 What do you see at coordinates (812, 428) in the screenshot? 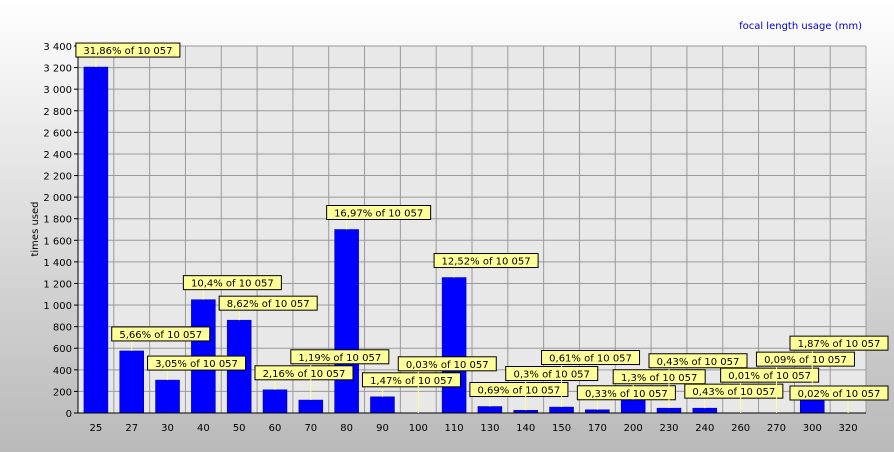
I see `x-tick-label: 300` at bounding box center [812, 428].